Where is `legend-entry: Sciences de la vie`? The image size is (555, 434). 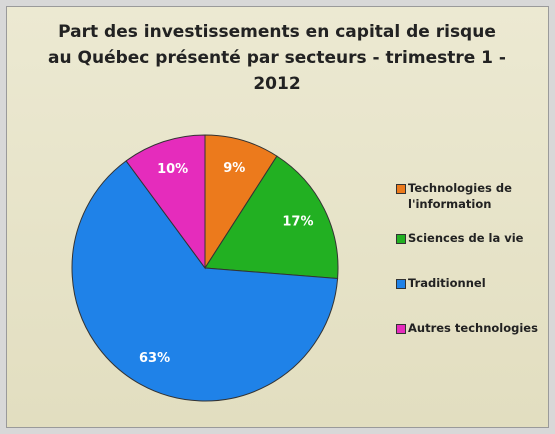 legend-entry: Sciences de la vie is located at coordinates (471, 238).